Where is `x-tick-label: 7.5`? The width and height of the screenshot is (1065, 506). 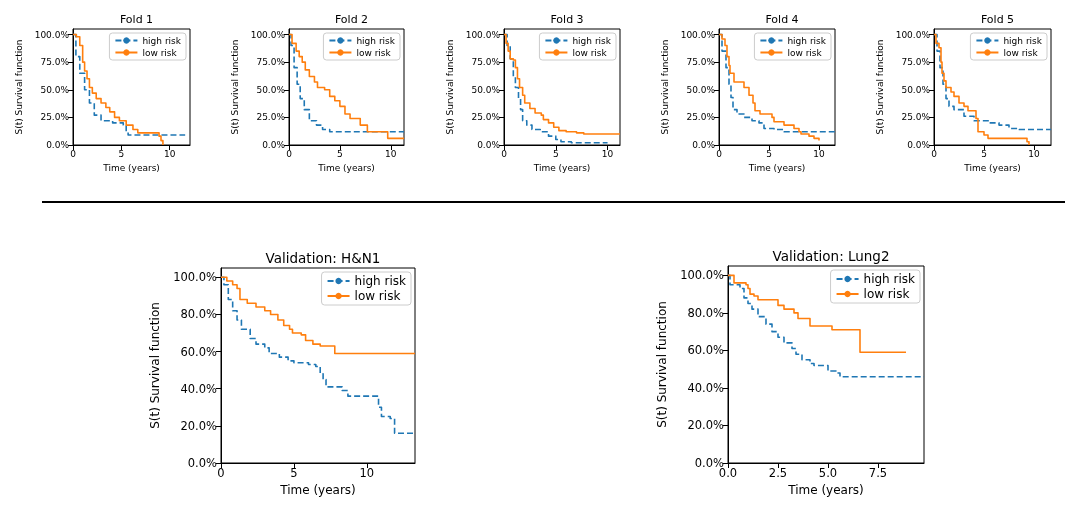 x-tick-label: 7.5 is located at coordinates (878, 473).